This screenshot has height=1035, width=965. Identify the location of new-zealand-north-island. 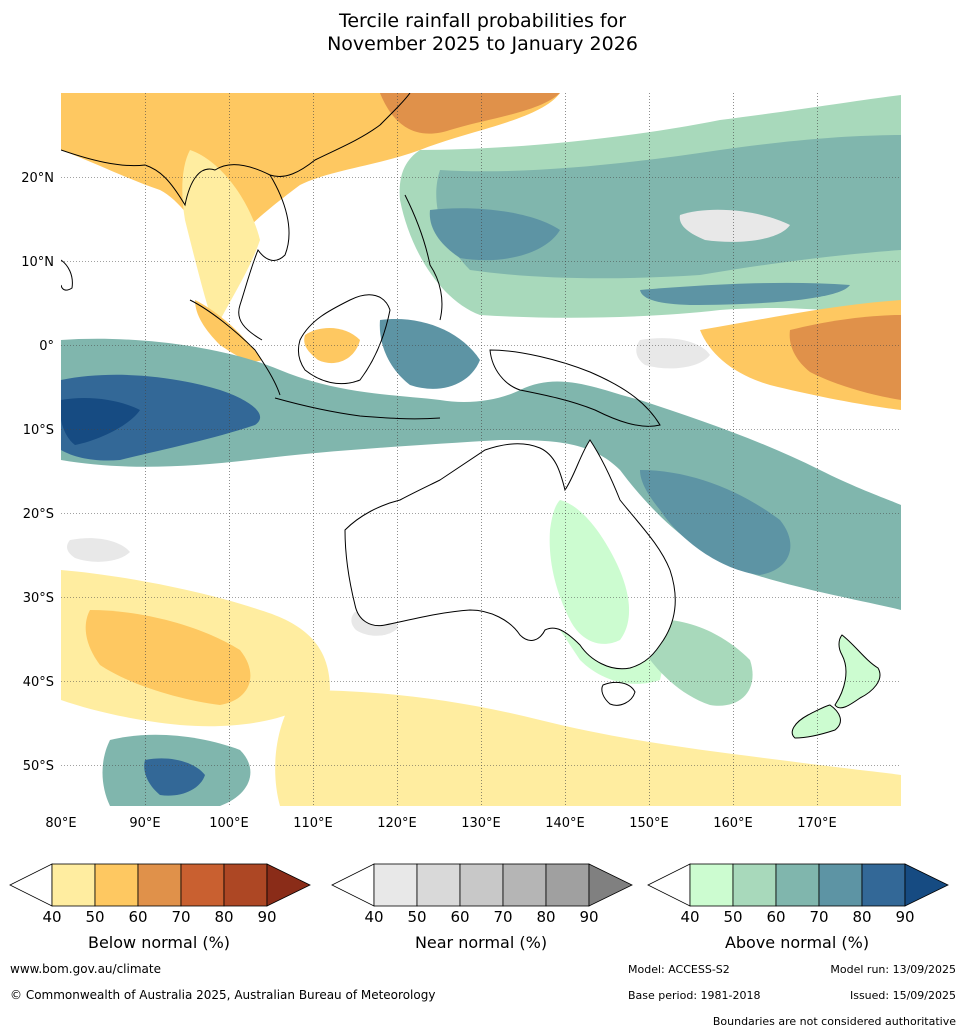
(857, 671).